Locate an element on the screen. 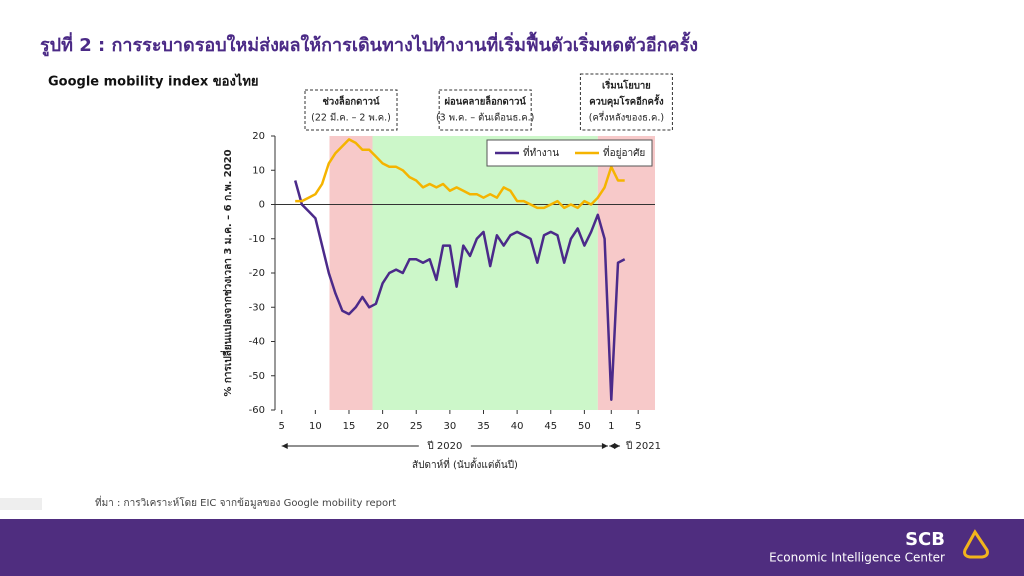 The height and width of the screenshot is (576, 1024). x-tick-label: 20 is located at coordinates (382, 426).